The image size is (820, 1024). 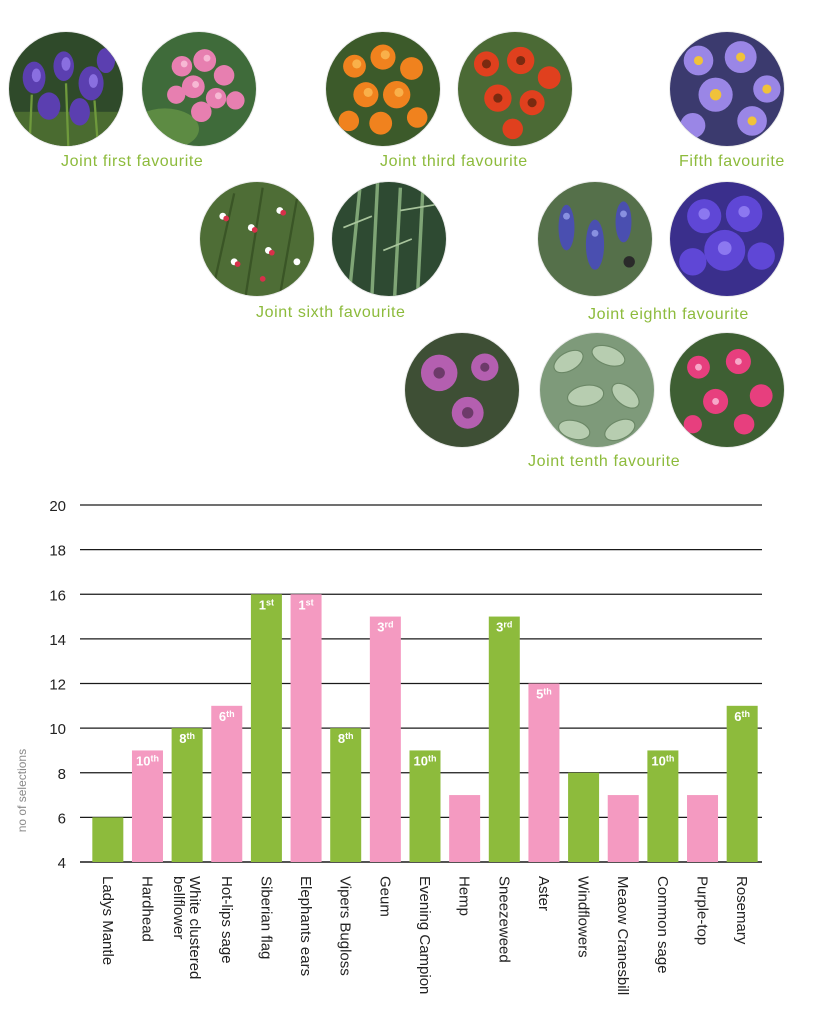 I want to click on vipers-bugloss-photo, so click(x=595, y=239).